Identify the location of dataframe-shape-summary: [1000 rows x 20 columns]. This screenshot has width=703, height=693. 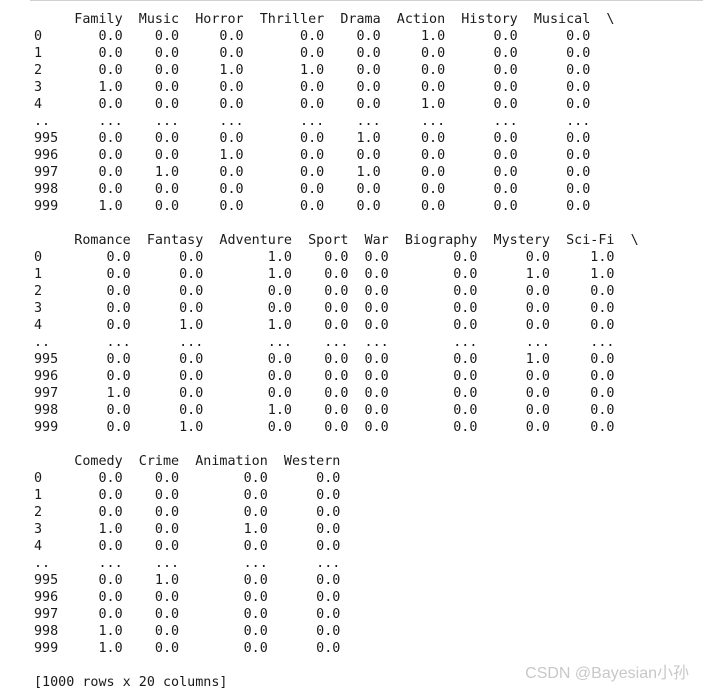
(131, 682).